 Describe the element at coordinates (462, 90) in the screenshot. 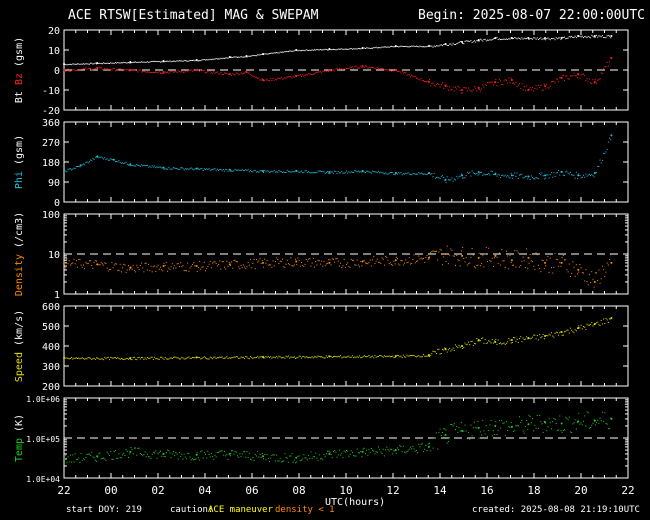

I see `data-point-bz` at that location.